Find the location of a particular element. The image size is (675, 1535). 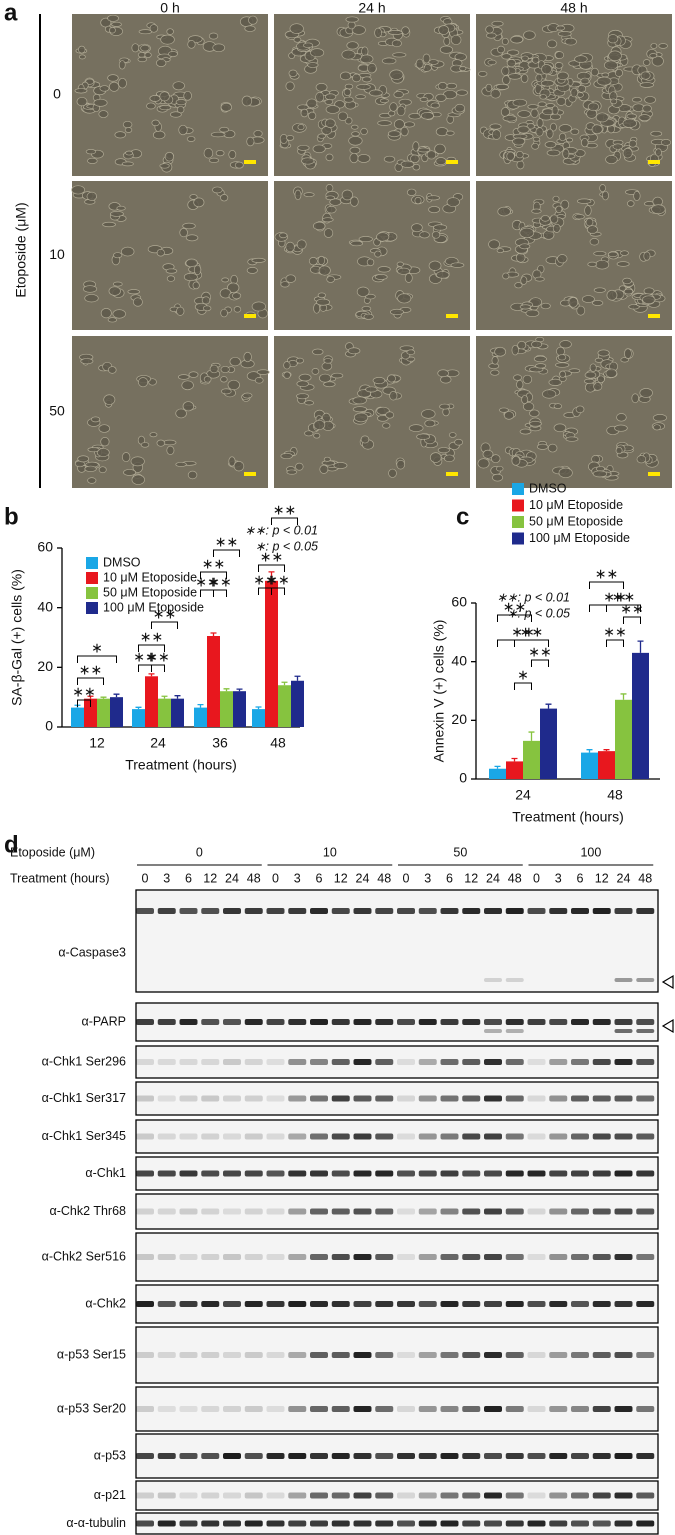

error-bar is located at coordinates (213, 634).